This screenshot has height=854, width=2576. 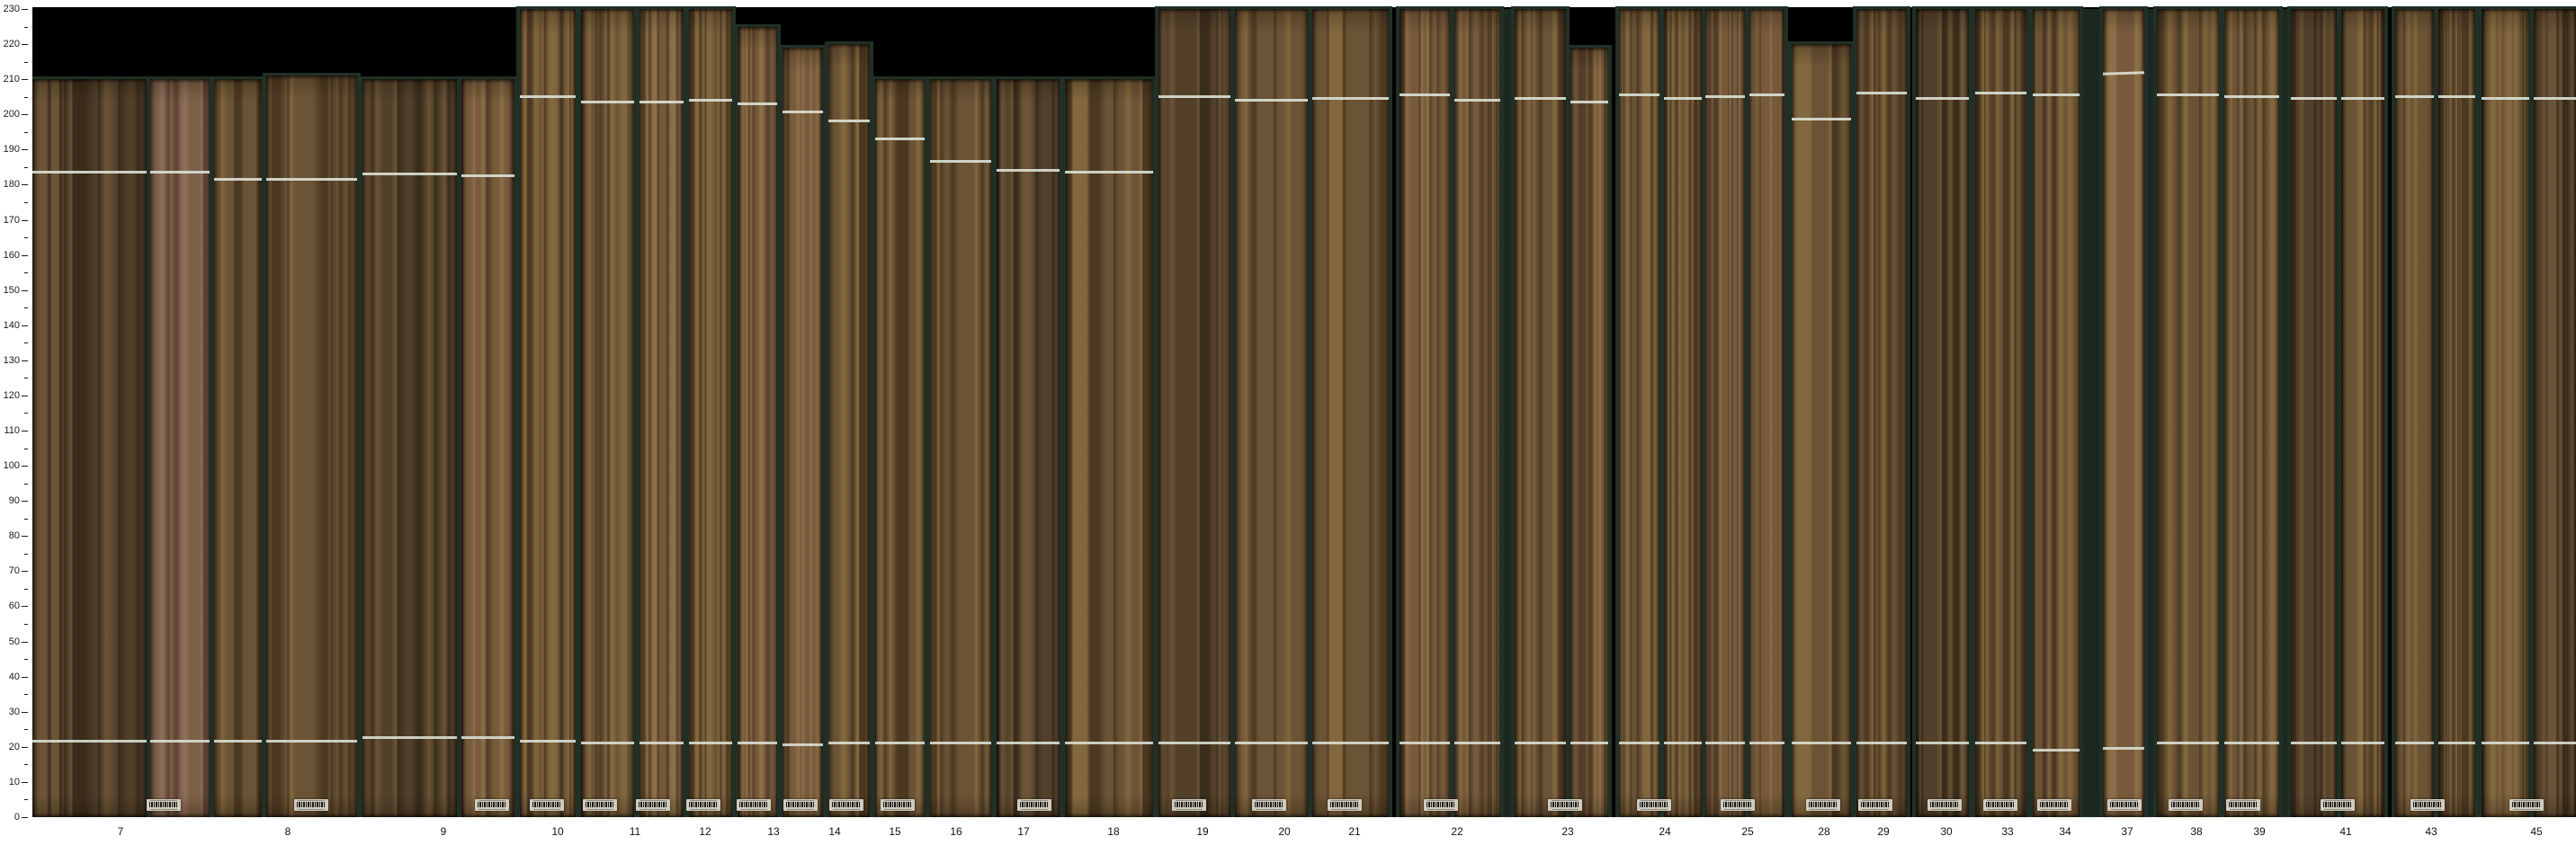 What do you see at coordinates (2285, 413) in the screenshot?
I see `bundle-gap` at bounding box center [2285, 413].